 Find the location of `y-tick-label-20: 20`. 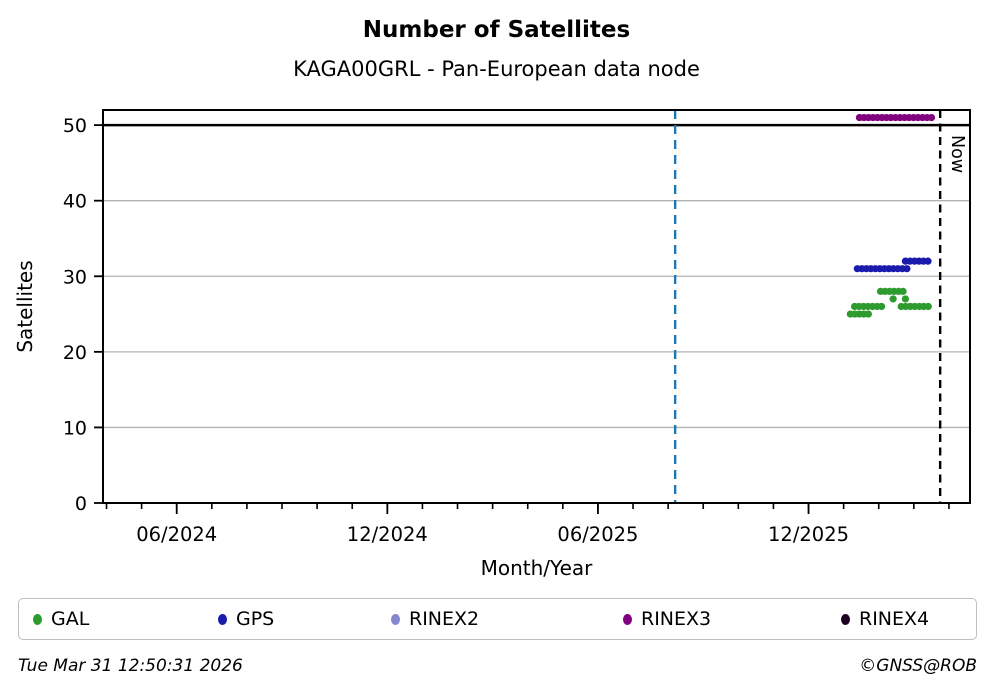

y-tick-label-20: 20 is located at coordinates (75, 353).